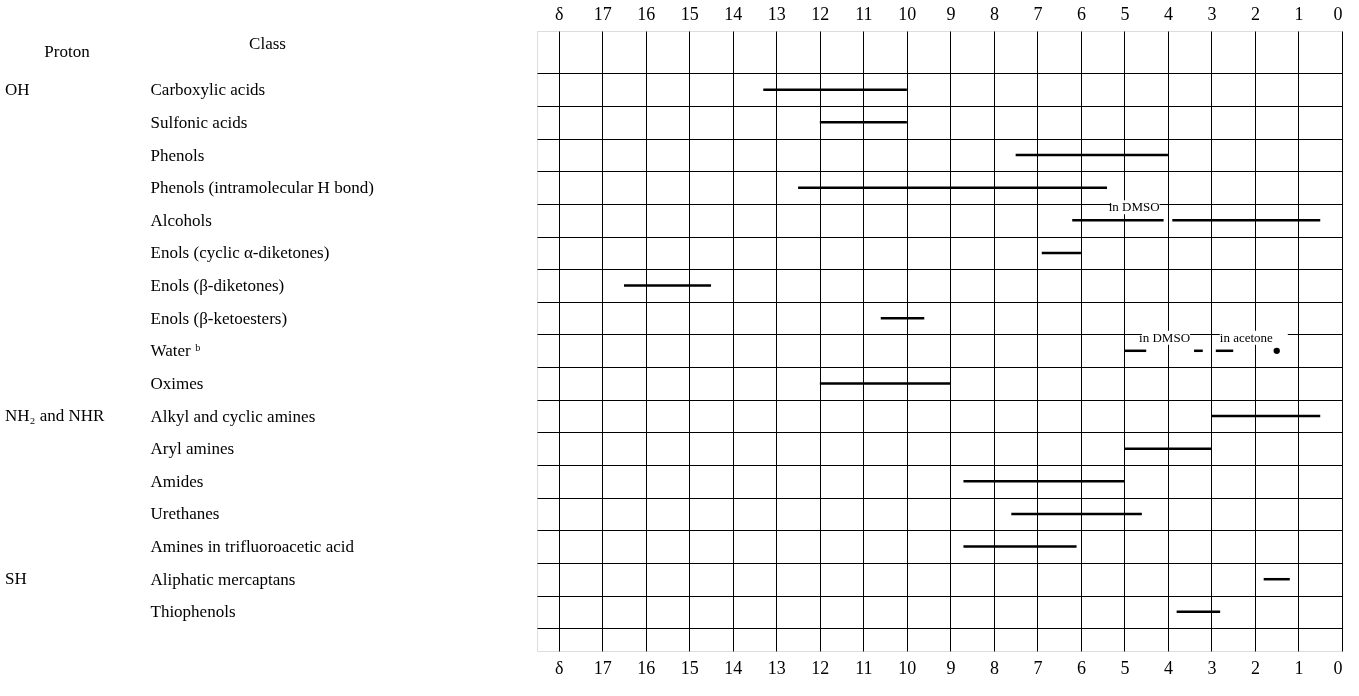 Image resolution: width=1359 pixels, height=696 pixels. What do you see at coordinates (217, 286) in the screenshot?
I see `y-tick-label: Enols (β-diketones)` at bounding box center [217, 286].